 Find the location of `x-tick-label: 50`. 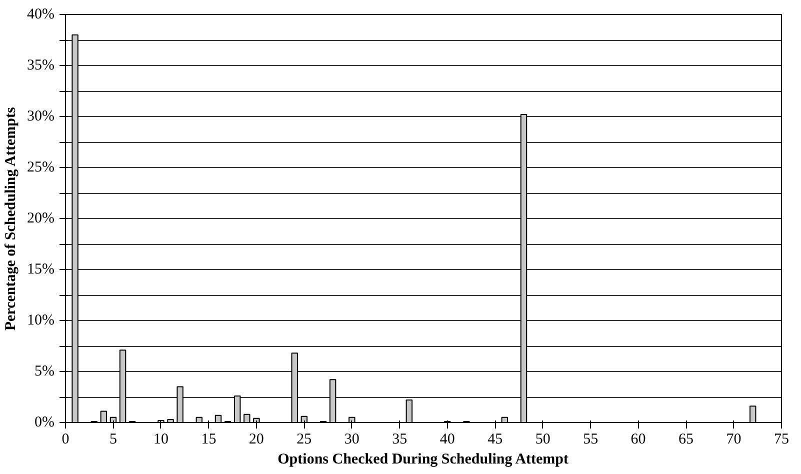

x-tick-label: 50 is located at coordinates (542, 440).